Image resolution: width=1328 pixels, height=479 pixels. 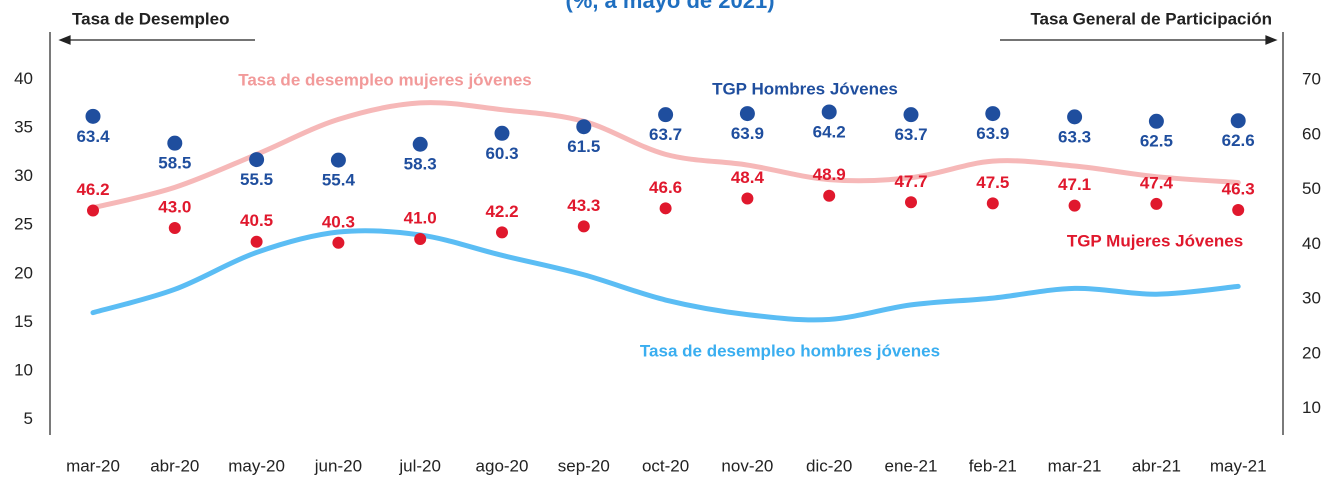 I want to click on value-label: 43.3, so click(x=583, y=205).